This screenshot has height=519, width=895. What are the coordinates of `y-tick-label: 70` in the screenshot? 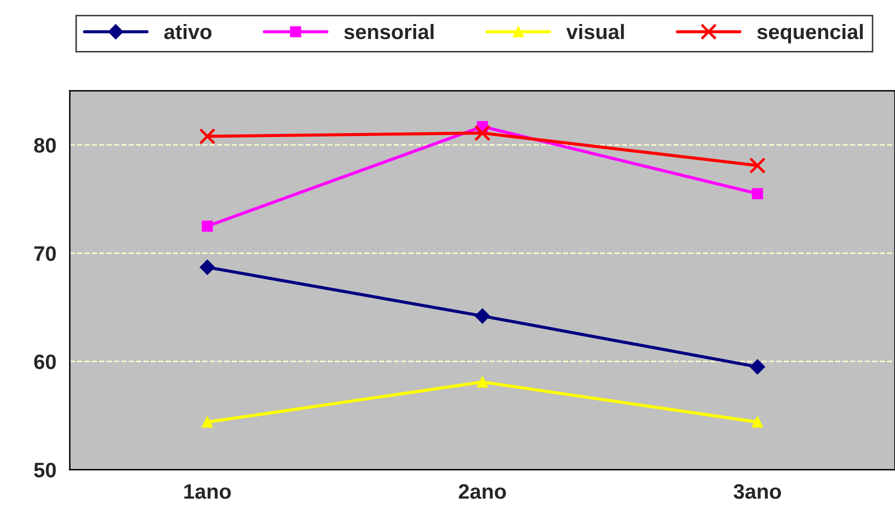 It's located at (45, 253).